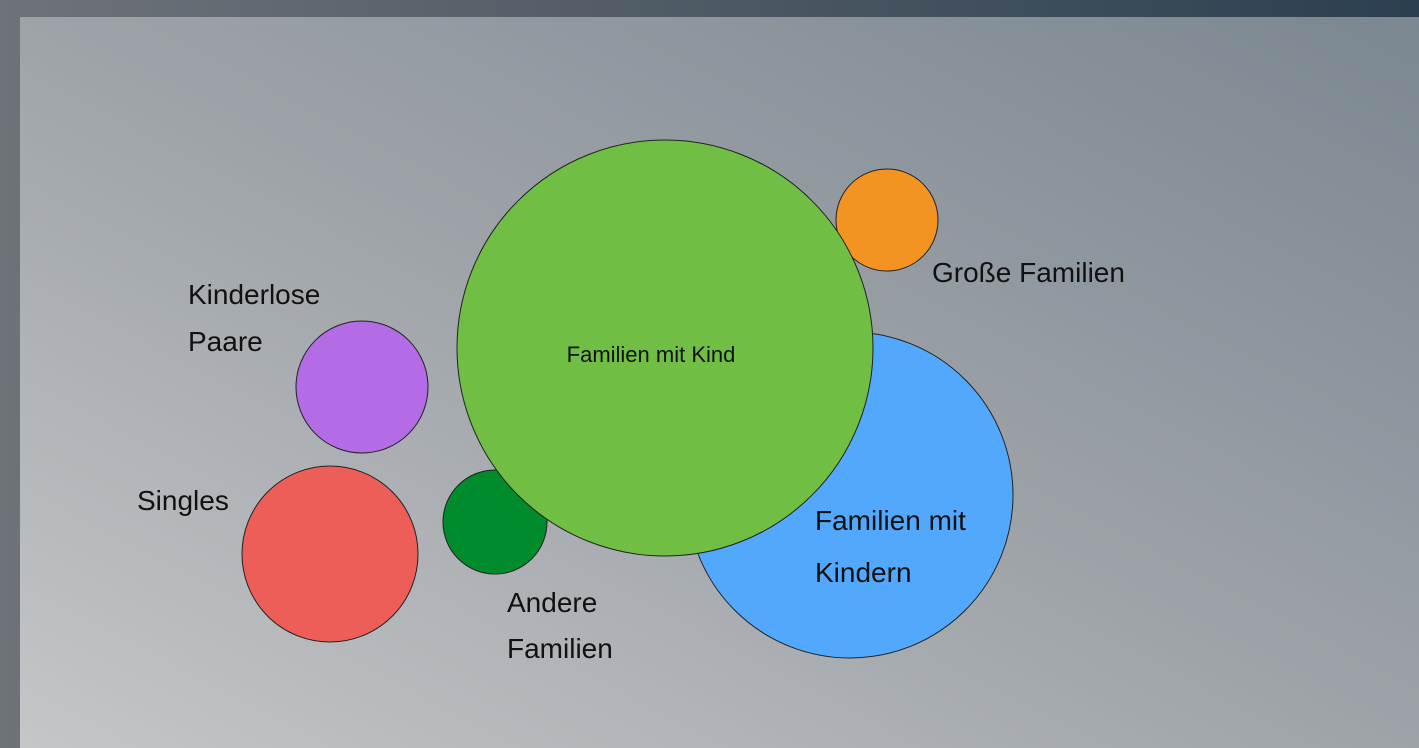 This screenshot has height=748, width=1419. Describe the element at coordinates (183, 500) in the screenshot. I see `label: Singles` at that location.